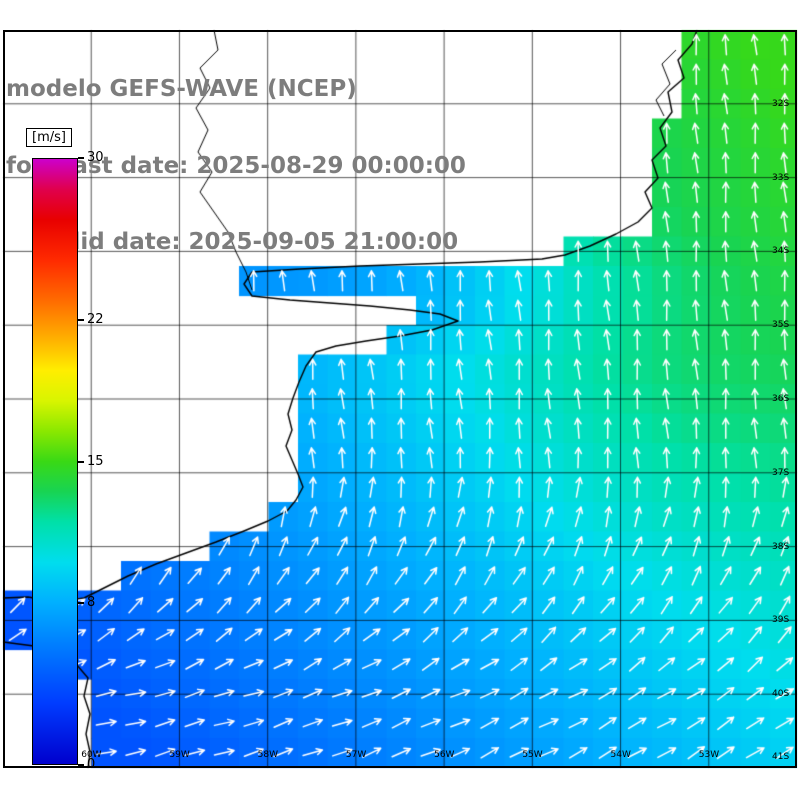  I want to click on lat-label: 39S, so click(781, 620).